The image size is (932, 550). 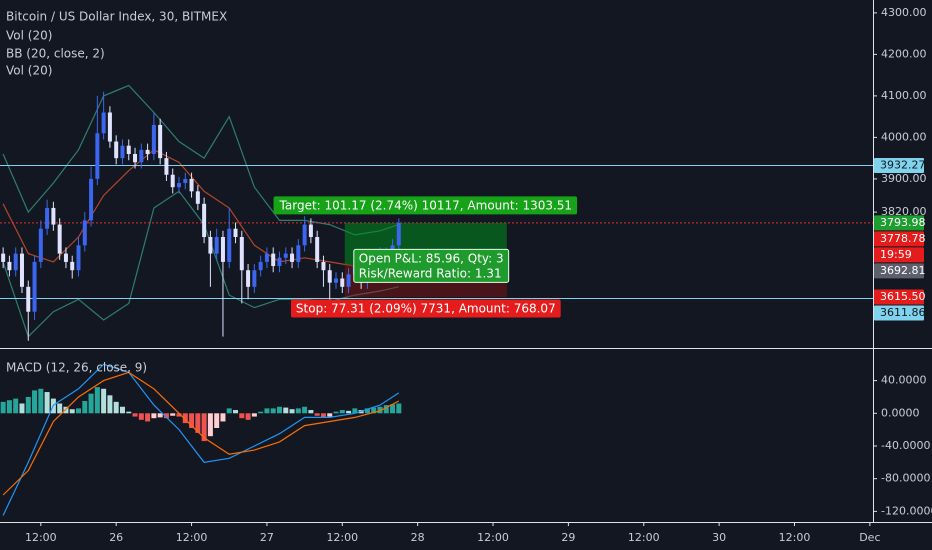 I want to click on position-label: Stop: 77.31 (2.09%) 7731, Amount: 768.07, so click(x=425, y=308).